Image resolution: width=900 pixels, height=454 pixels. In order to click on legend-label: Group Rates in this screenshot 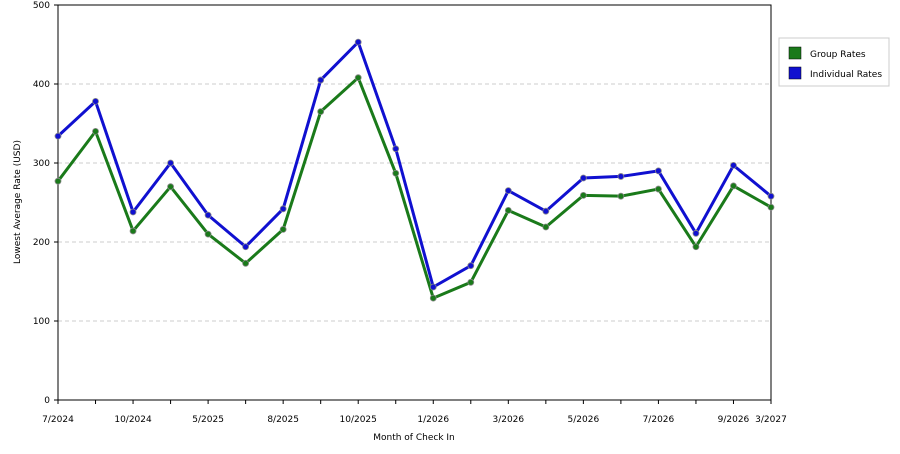, I will do `click(838, 55)`.